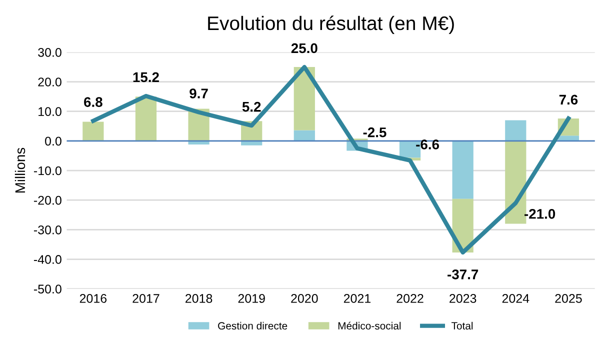 This screenshot has width=607, height=348. I want to click on y-tick-label: 30.0, so click(50, 52).